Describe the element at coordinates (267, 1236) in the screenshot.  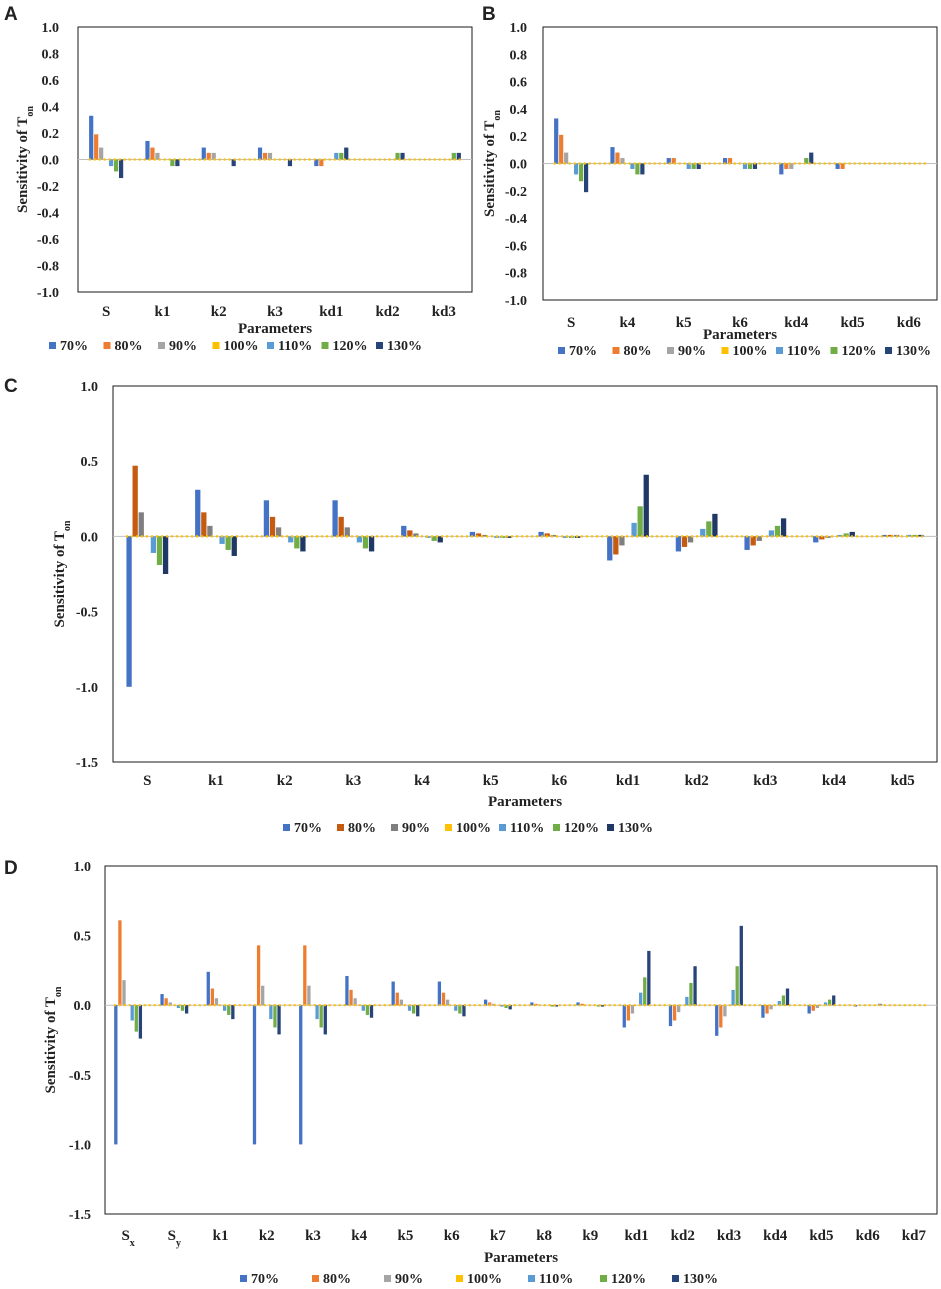
I see `x-tick-label: k2` at that location.